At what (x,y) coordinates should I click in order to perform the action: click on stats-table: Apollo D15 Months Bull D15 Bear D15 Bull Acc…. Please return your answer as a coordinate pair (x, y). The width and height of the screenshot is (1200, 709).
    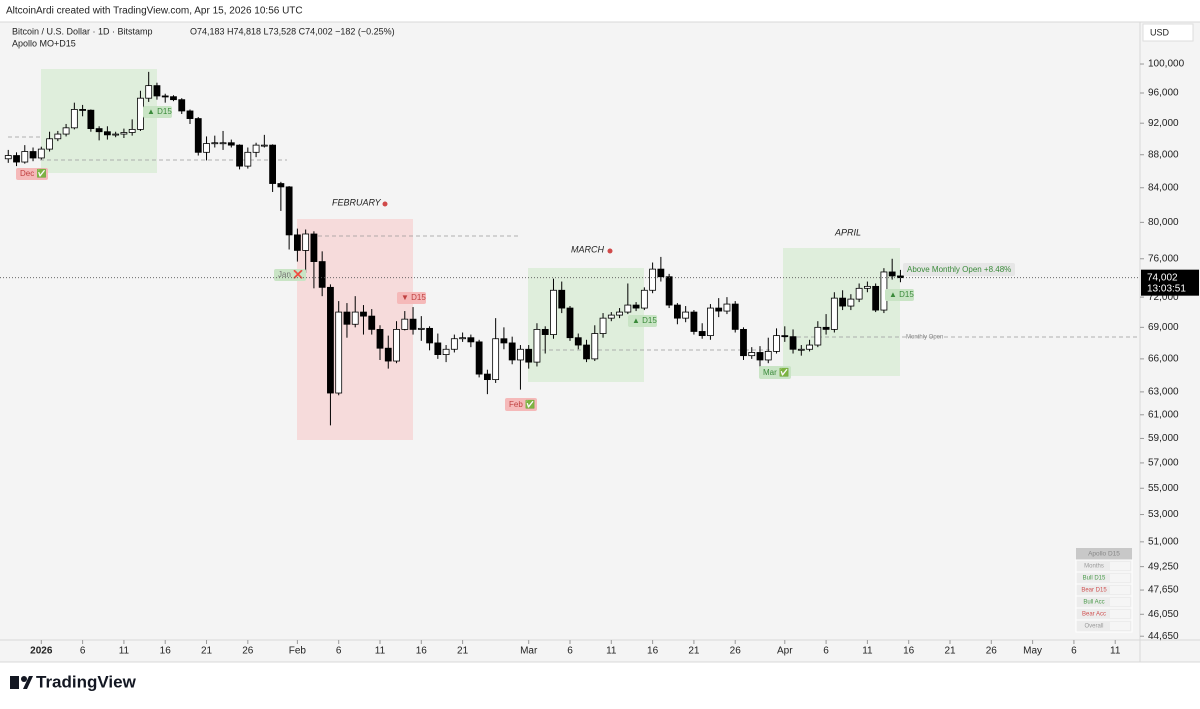
    Looking at the image, I should click on (1104, 590).